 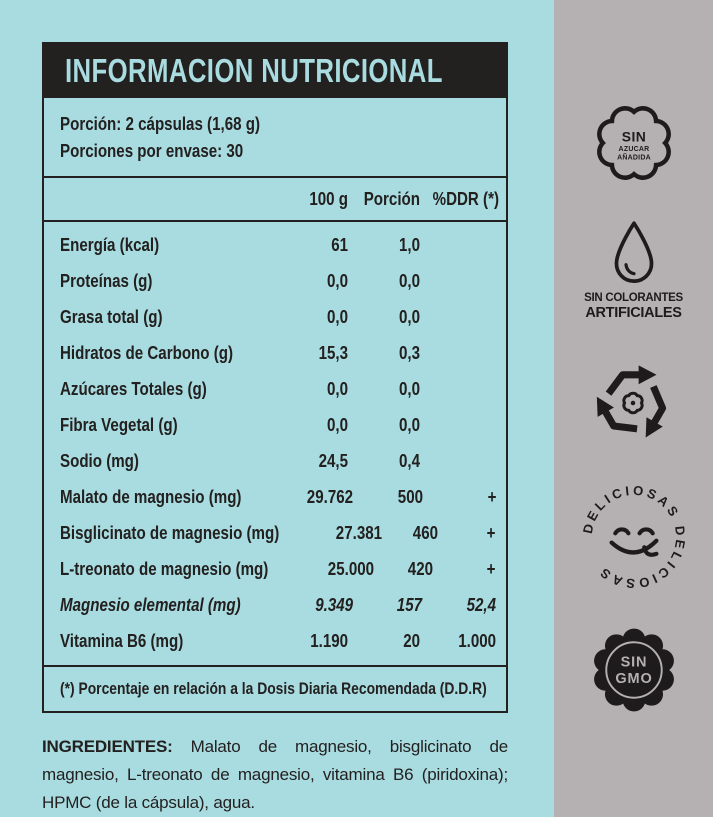 I want to click on row-label: Vitamina B6 (mg), so click(x=122, y=640).